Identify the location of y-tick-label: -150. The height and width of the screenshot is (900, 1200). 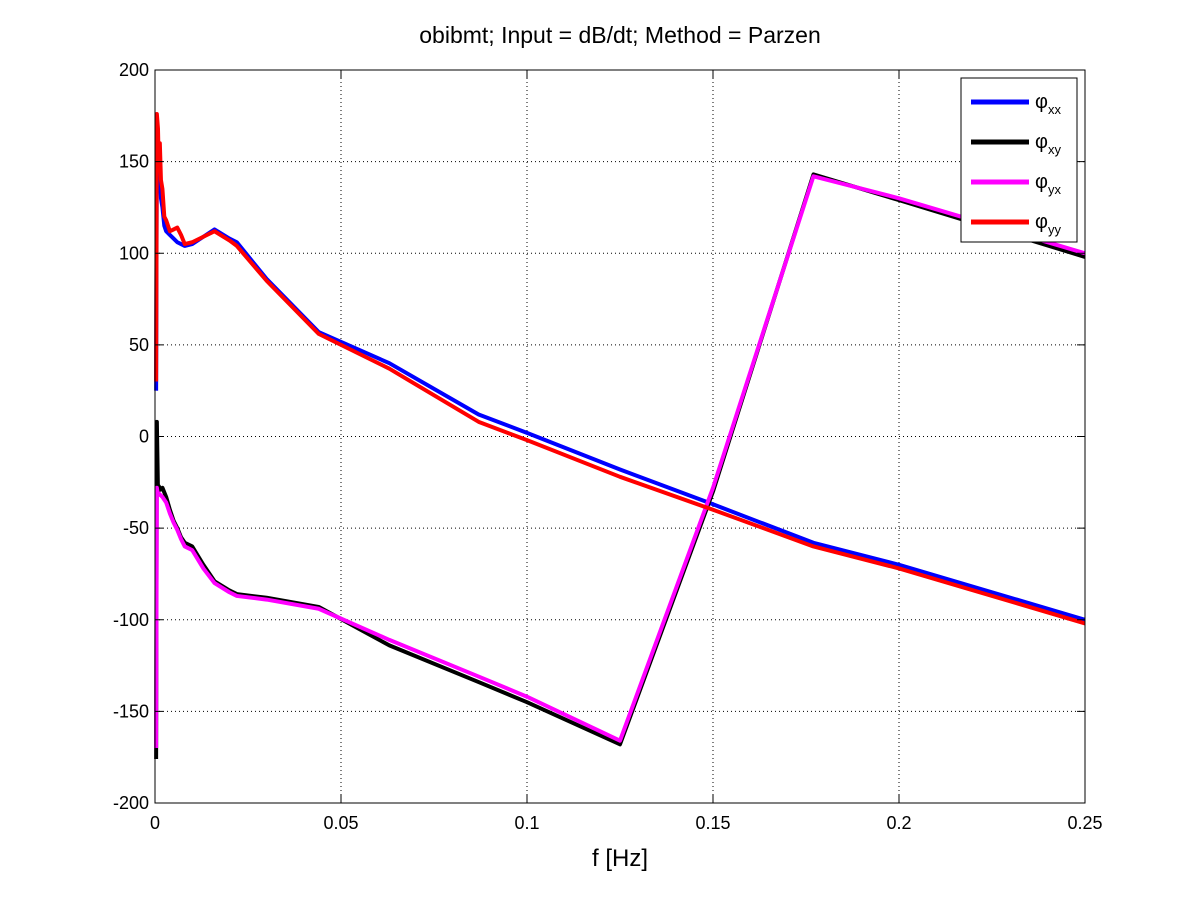
(131, 711).